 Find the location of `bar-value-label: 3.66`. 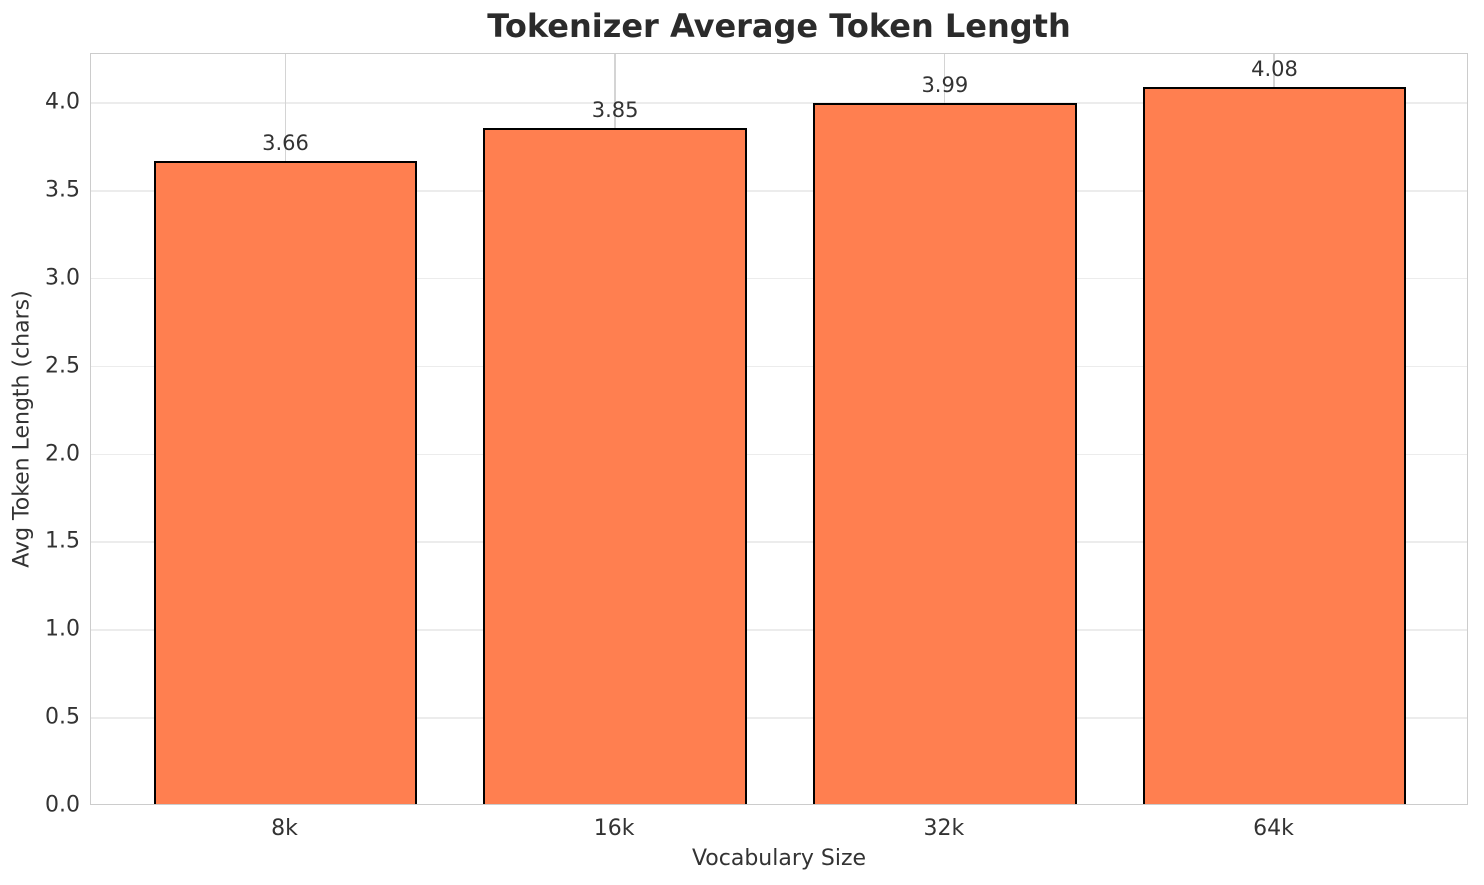

bar-value-label: 3.66 is located at coordinates (285, 142).